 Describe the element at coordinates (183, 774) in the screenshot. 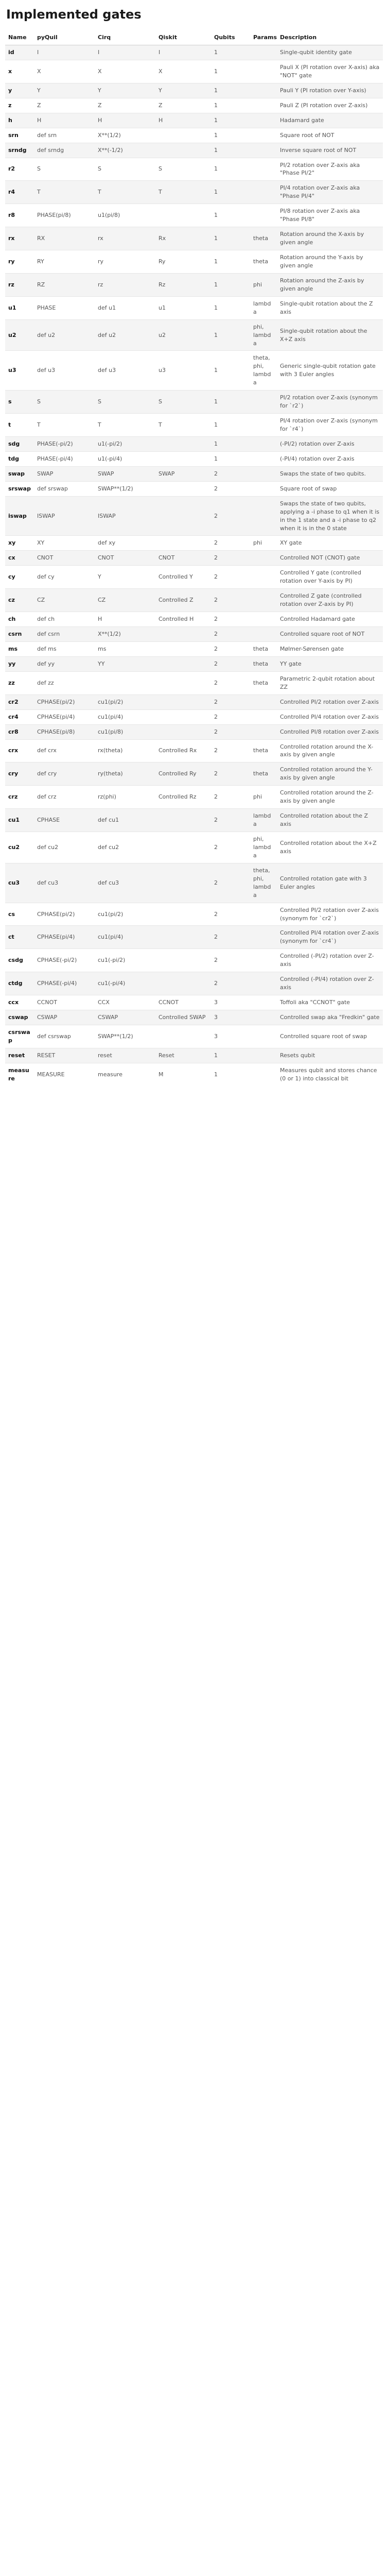

I see `cell-qiskit: Controlled Ry` at that location.